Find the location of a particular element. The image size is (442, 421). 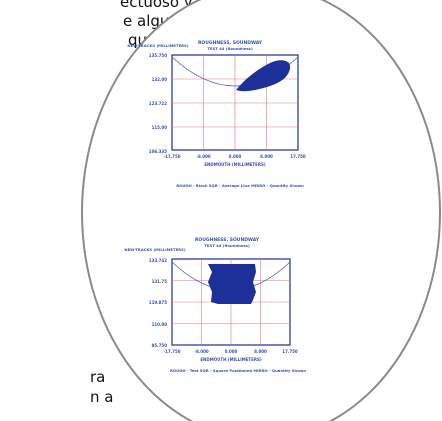

bottom-plot-ytick: 131.75 is located at coordinates (160, 281).